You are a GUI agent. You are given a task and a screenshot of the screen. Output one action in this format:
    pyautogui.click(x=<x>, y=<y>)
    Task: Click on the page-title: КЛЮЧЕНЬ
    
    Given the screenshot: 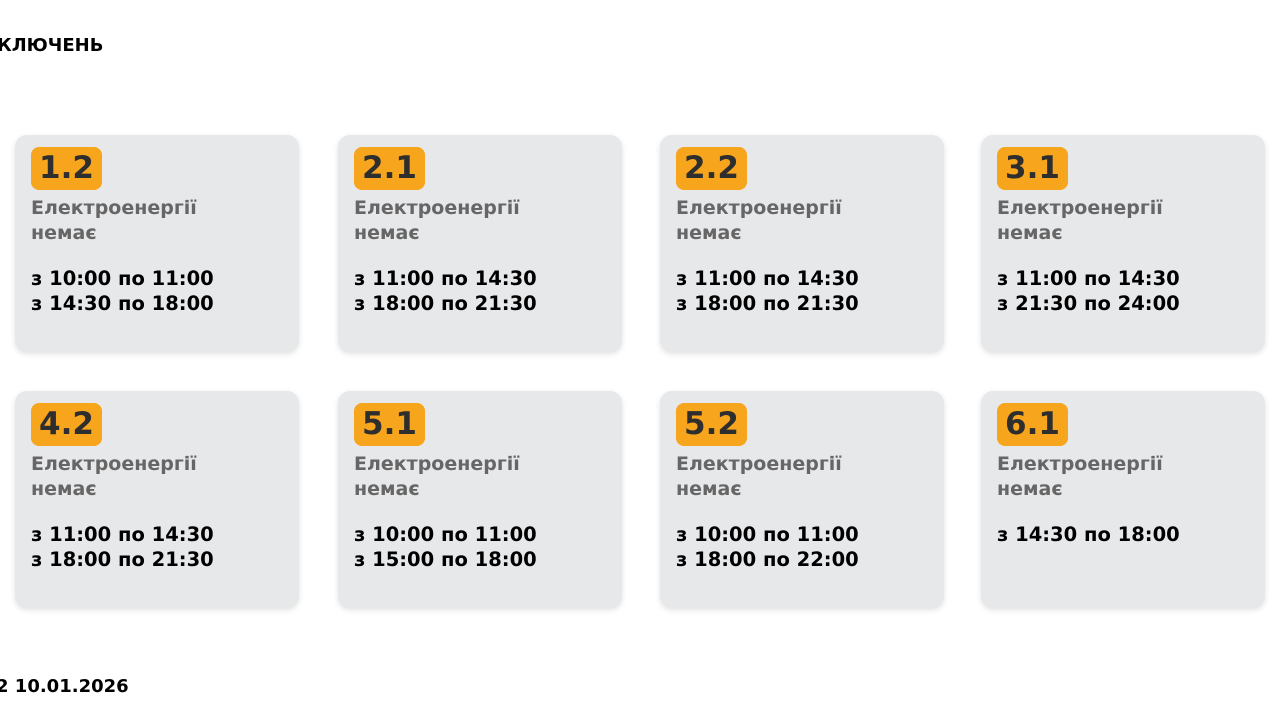 What is the action you would take?
    pyautogui.click(x=52, y=45)
    